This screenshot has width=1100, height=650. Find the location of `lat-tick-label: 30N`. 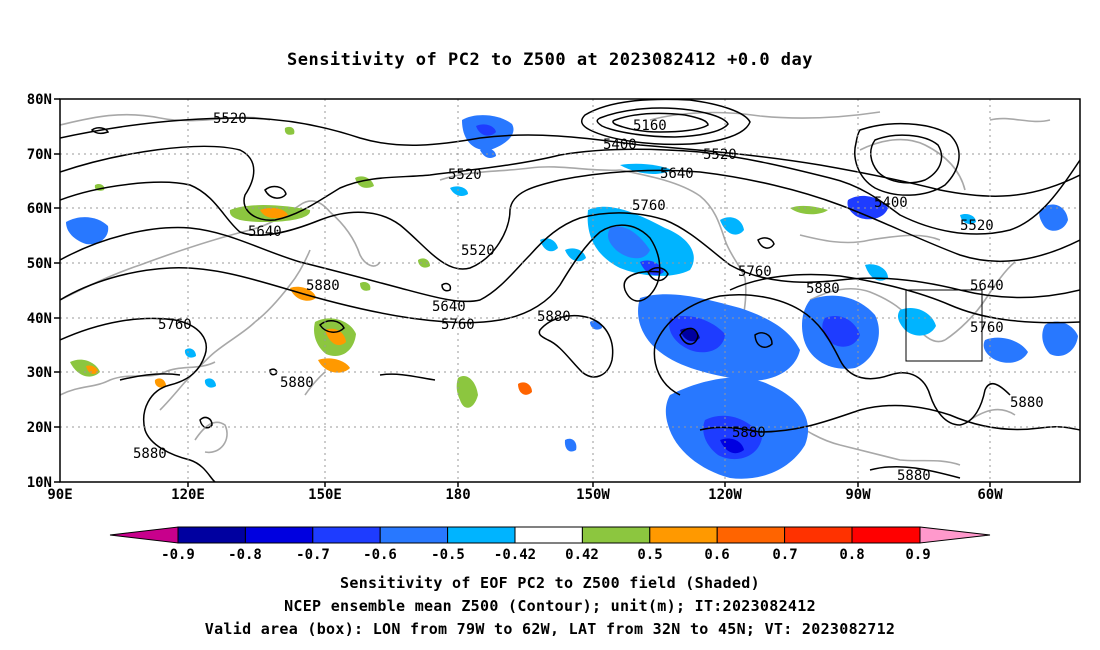

lat-tick-label: 30N is located at coordinates (39, 373).